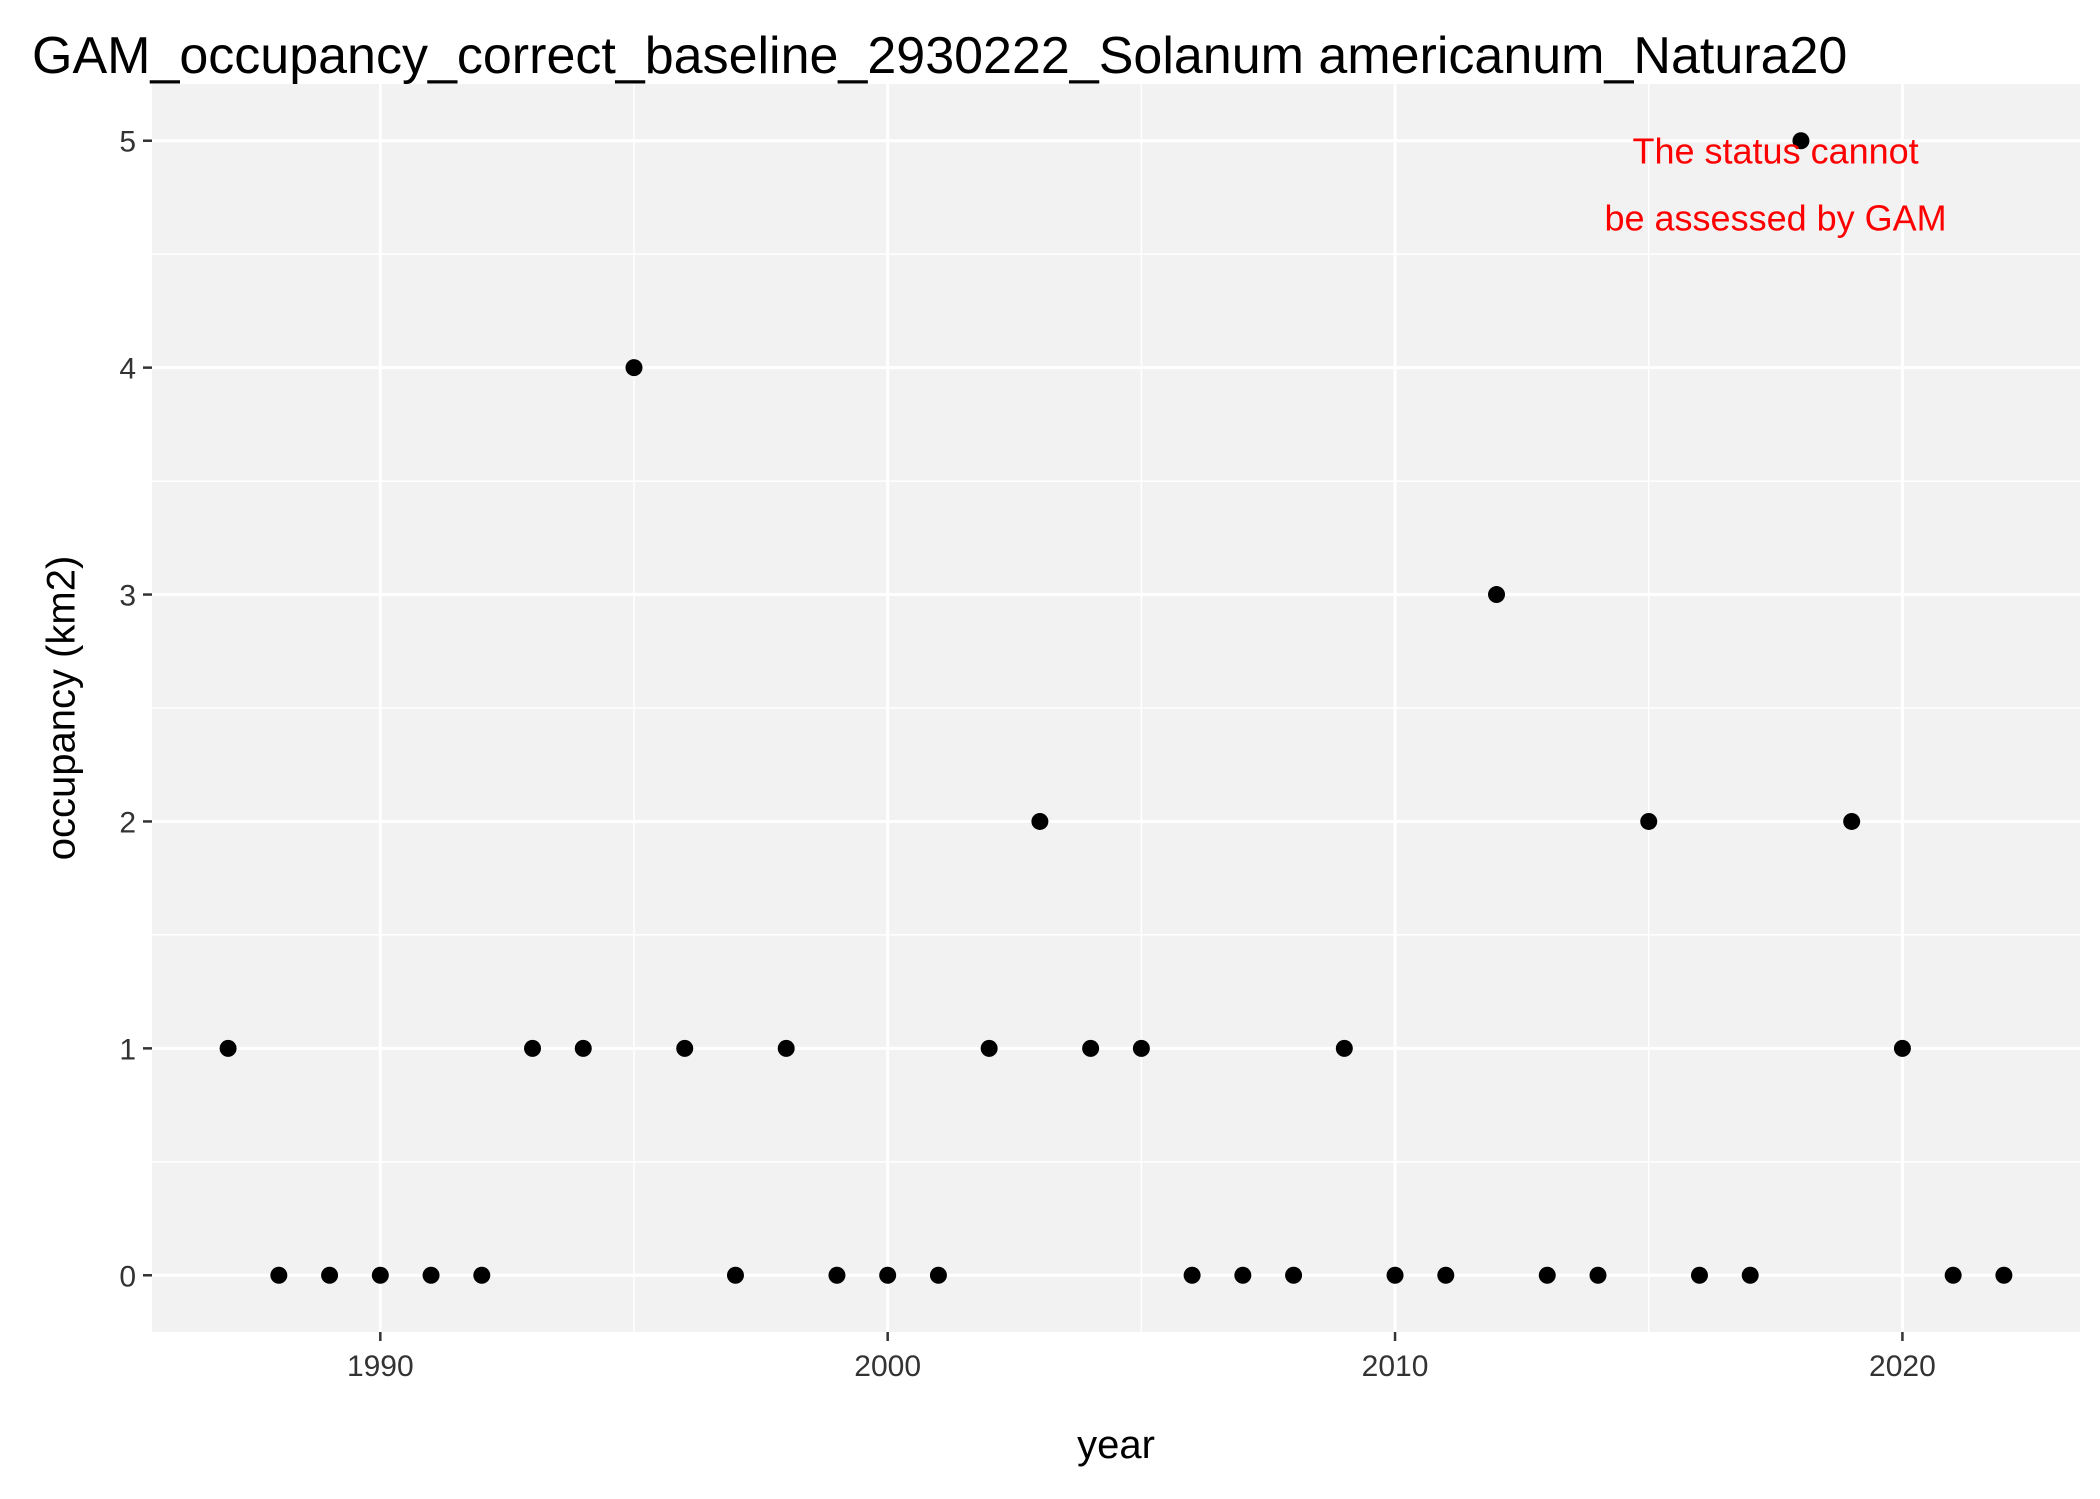  What do you see at coordinates (887, 1366) in the screenshot?
I see `x-tick-label: 2000` at bounding box center [887, 1366].